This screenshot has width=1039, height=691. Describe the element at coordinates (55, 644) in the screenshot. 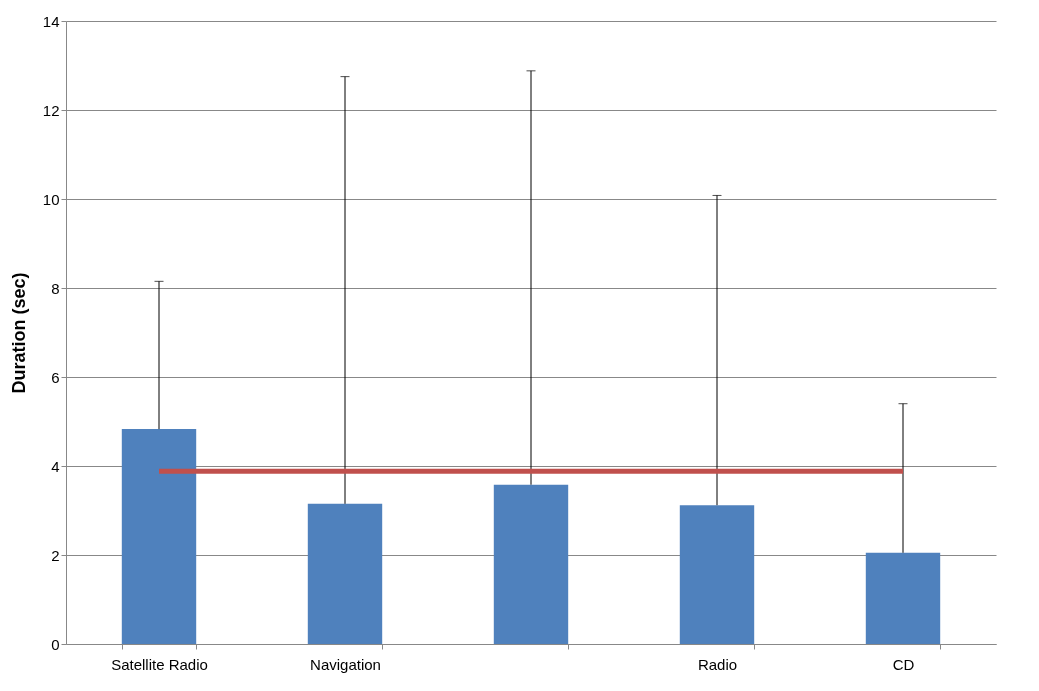

I see `y-tick-label: 0` at that location.